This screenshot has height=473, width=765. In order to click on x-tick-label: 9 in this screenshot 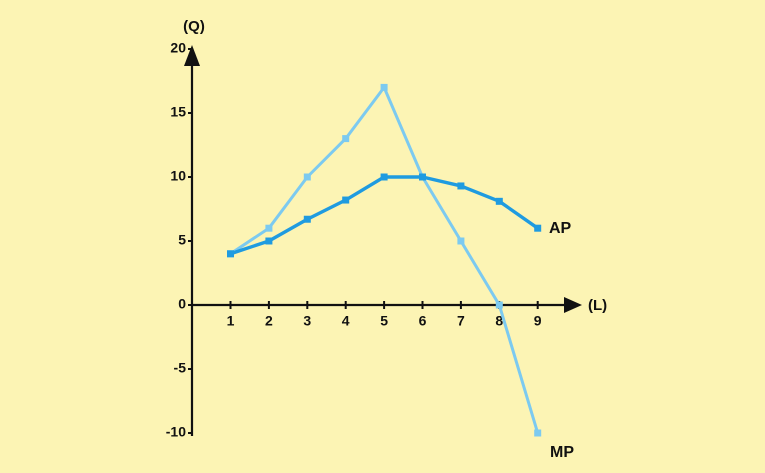, I will do `click(538, 321)`.